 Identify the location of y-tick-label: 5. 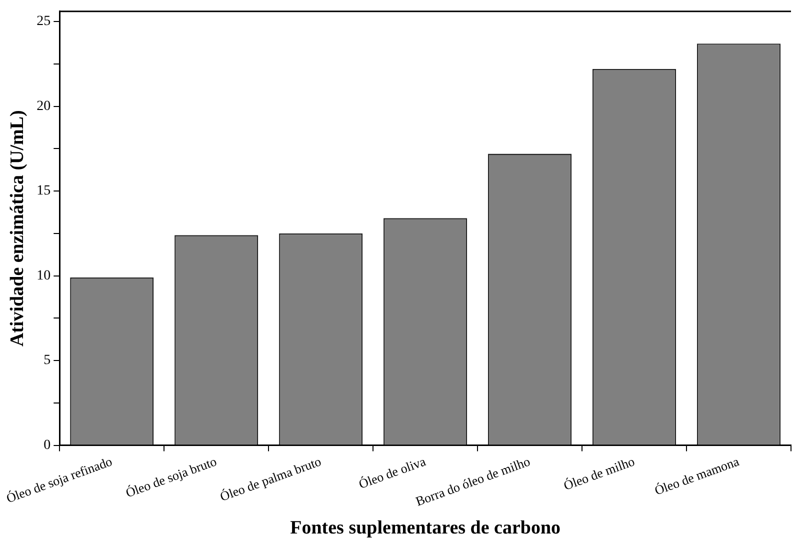
(47, 360).